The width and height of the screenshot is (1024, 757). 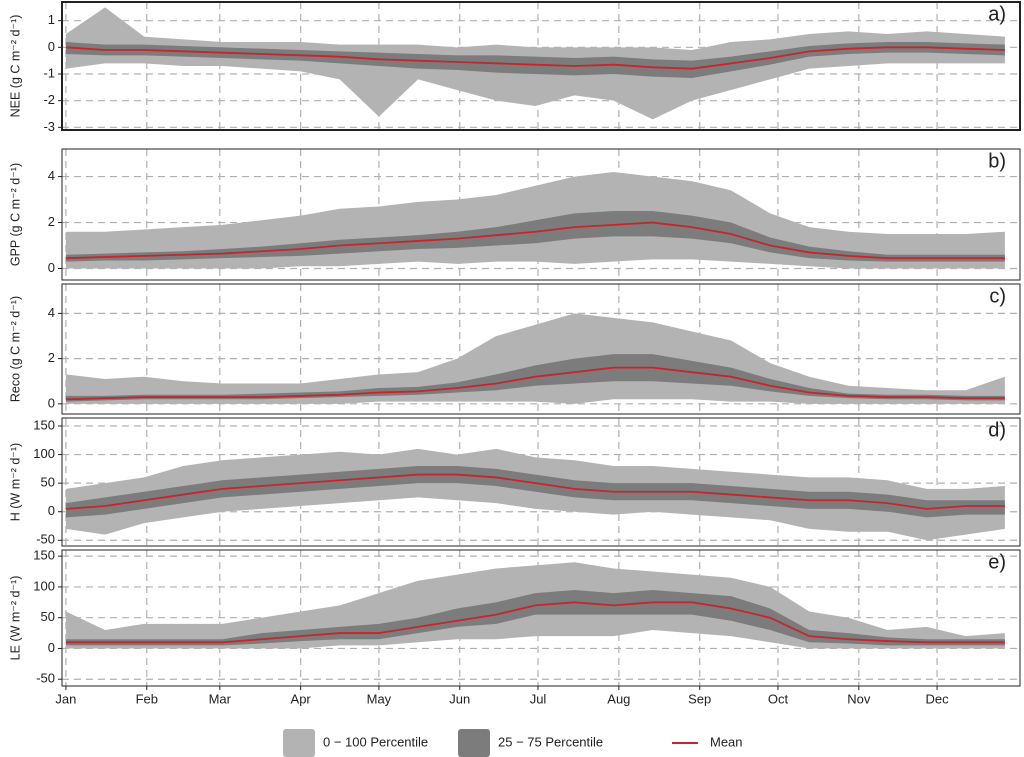 I want to click on x-tick-label: Aug, so click(x=618, y=698).